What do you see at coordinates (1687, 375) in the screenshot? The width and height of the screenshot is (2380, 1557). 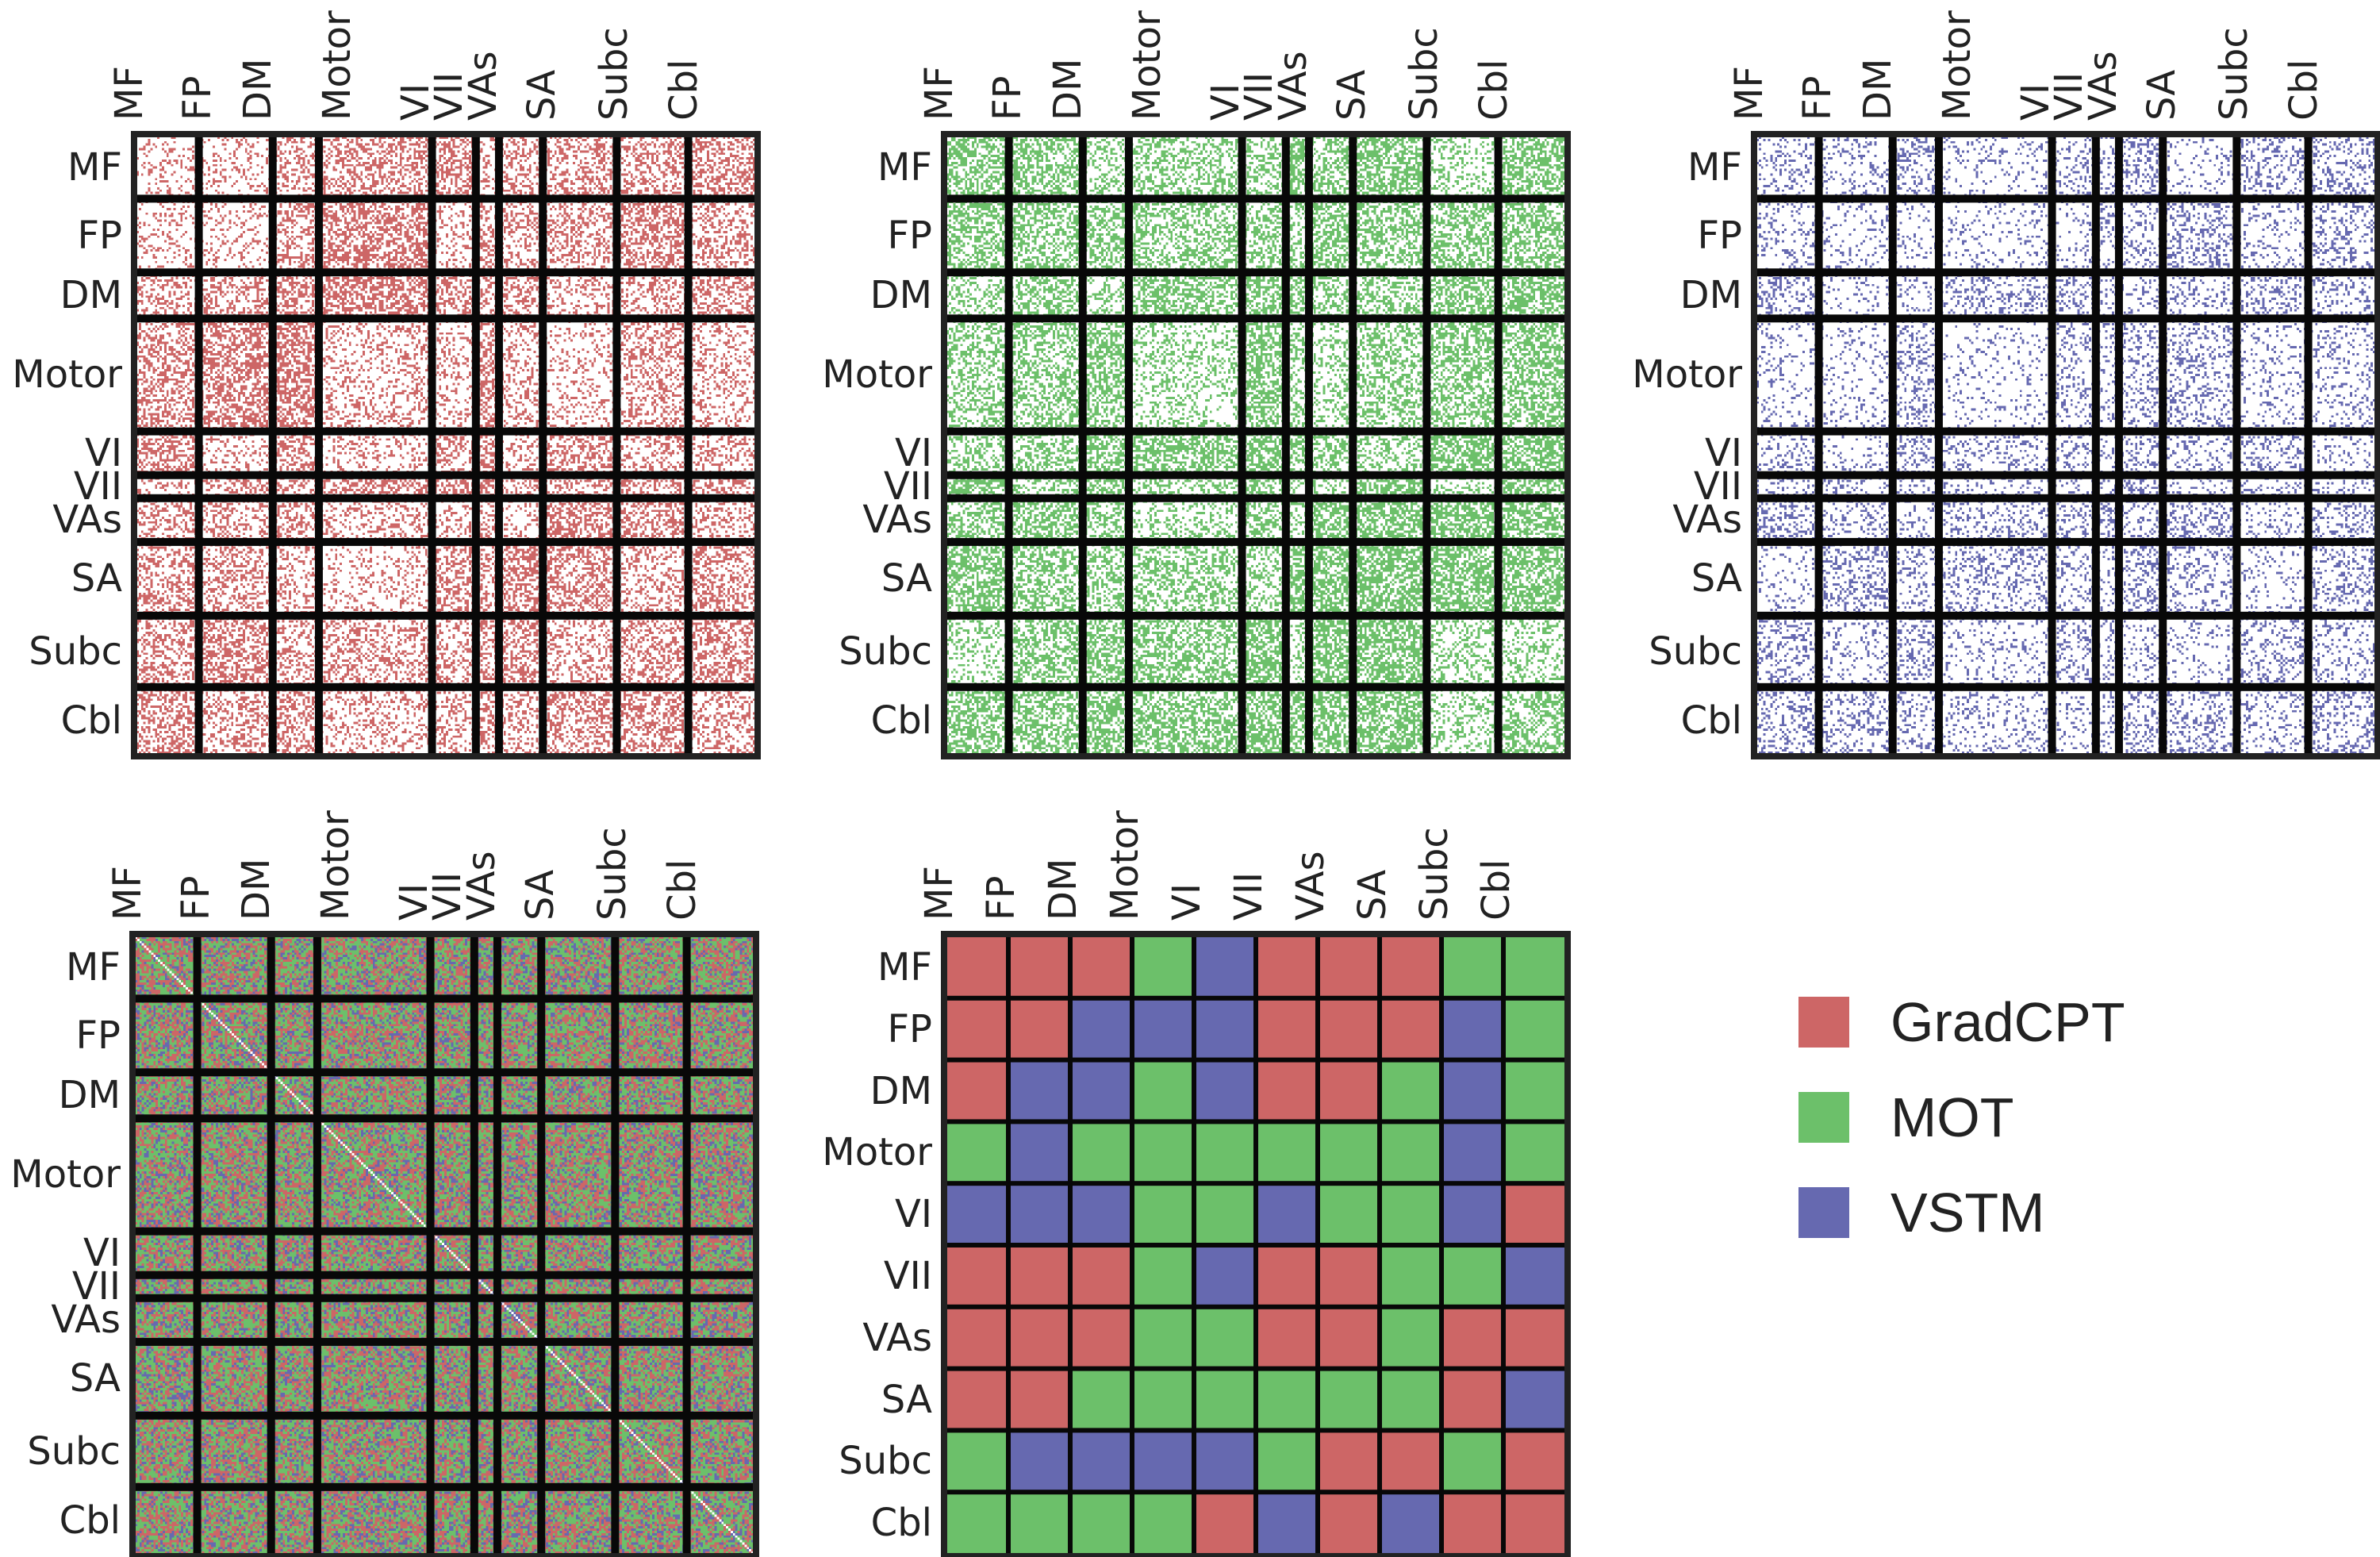 I see `vstm-row-label-motor: Motor` at bounding box center [1687, 375].